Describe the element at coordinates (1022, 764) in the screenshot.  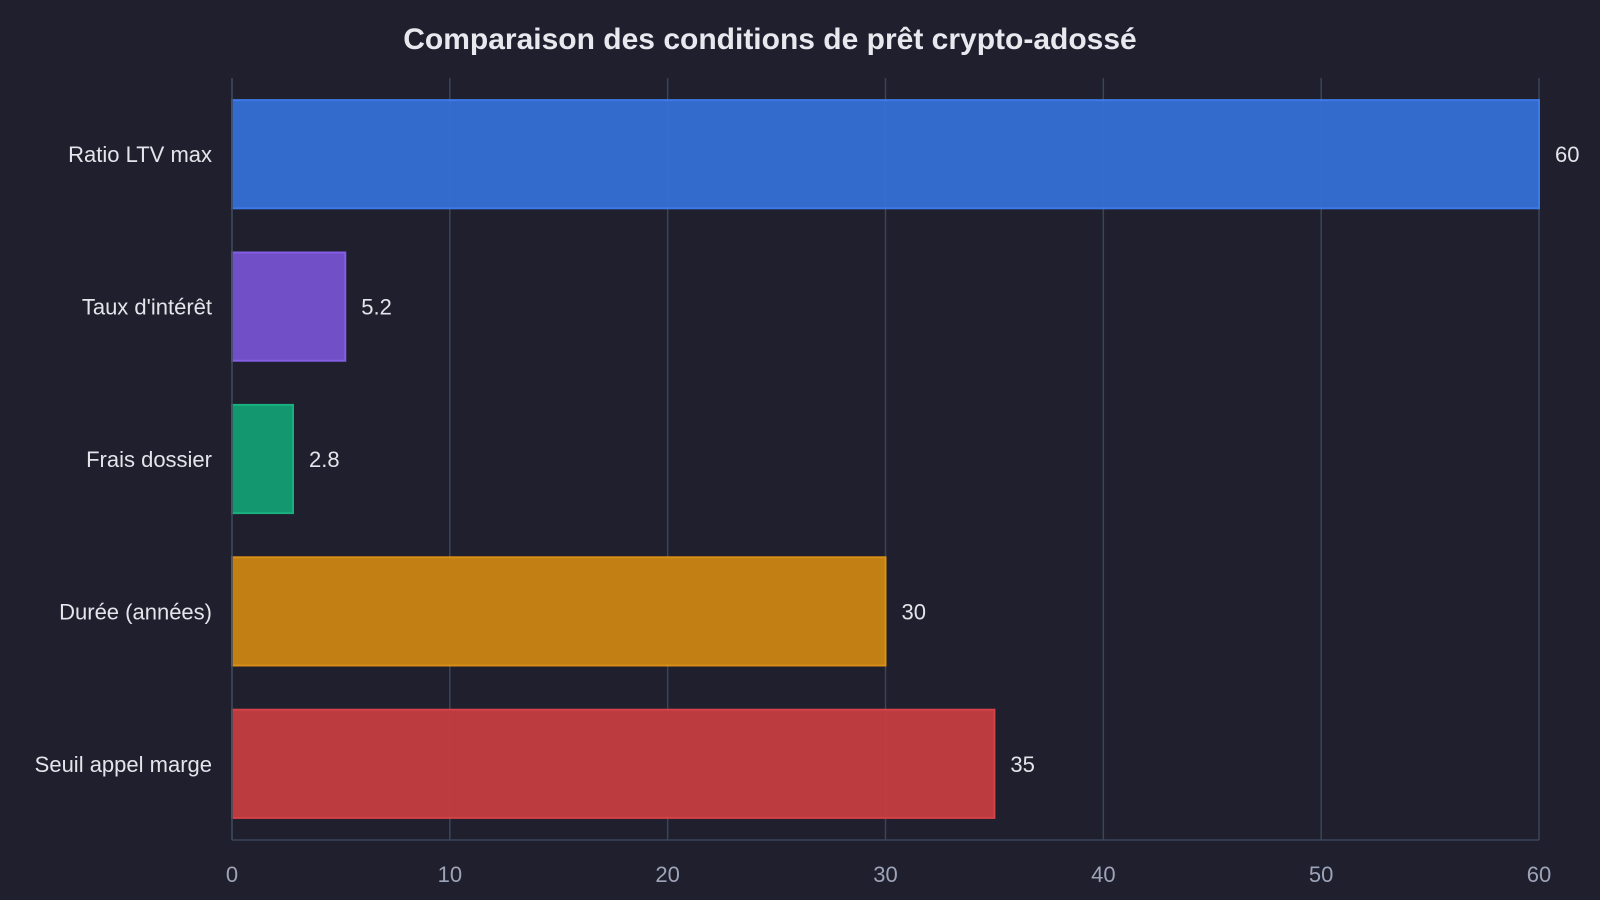
I see `value-label: 35` at that location.